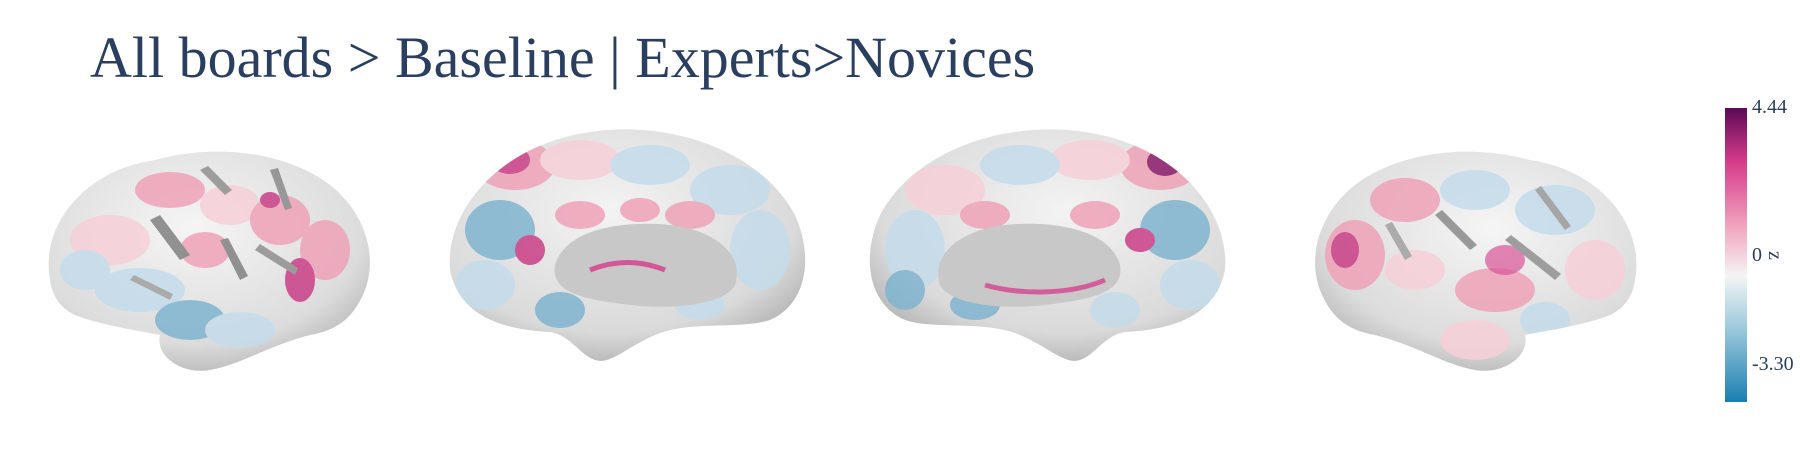  Describe the element at coordinates (1047, 250) in the screenshot. I see `brain-view-right-medial` at that location.